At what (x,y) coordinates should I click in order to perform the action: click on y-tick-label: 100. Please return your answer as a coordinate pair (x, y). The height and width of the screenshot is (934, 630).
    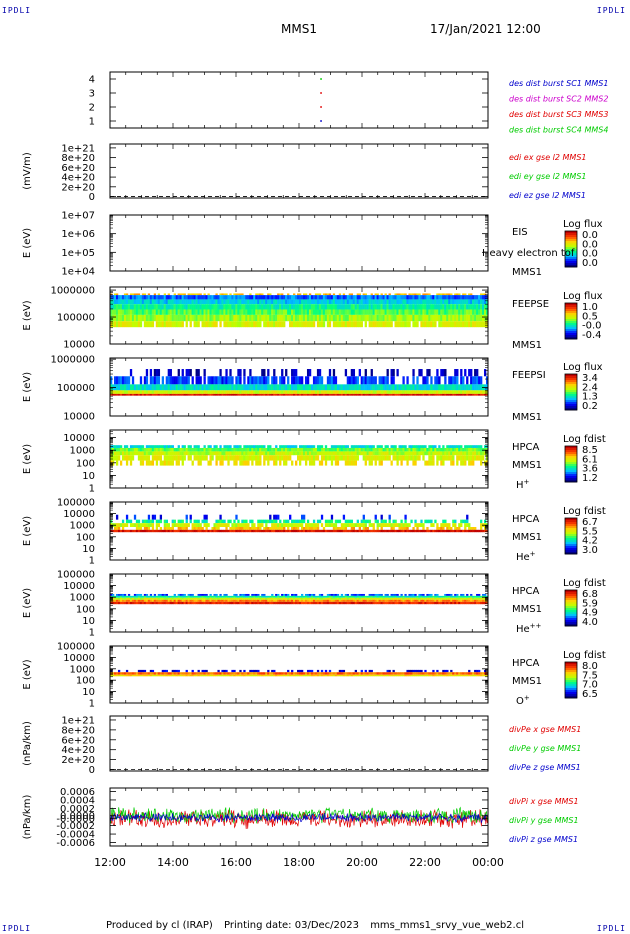
    Looking at the image, I should click on (85, 463).